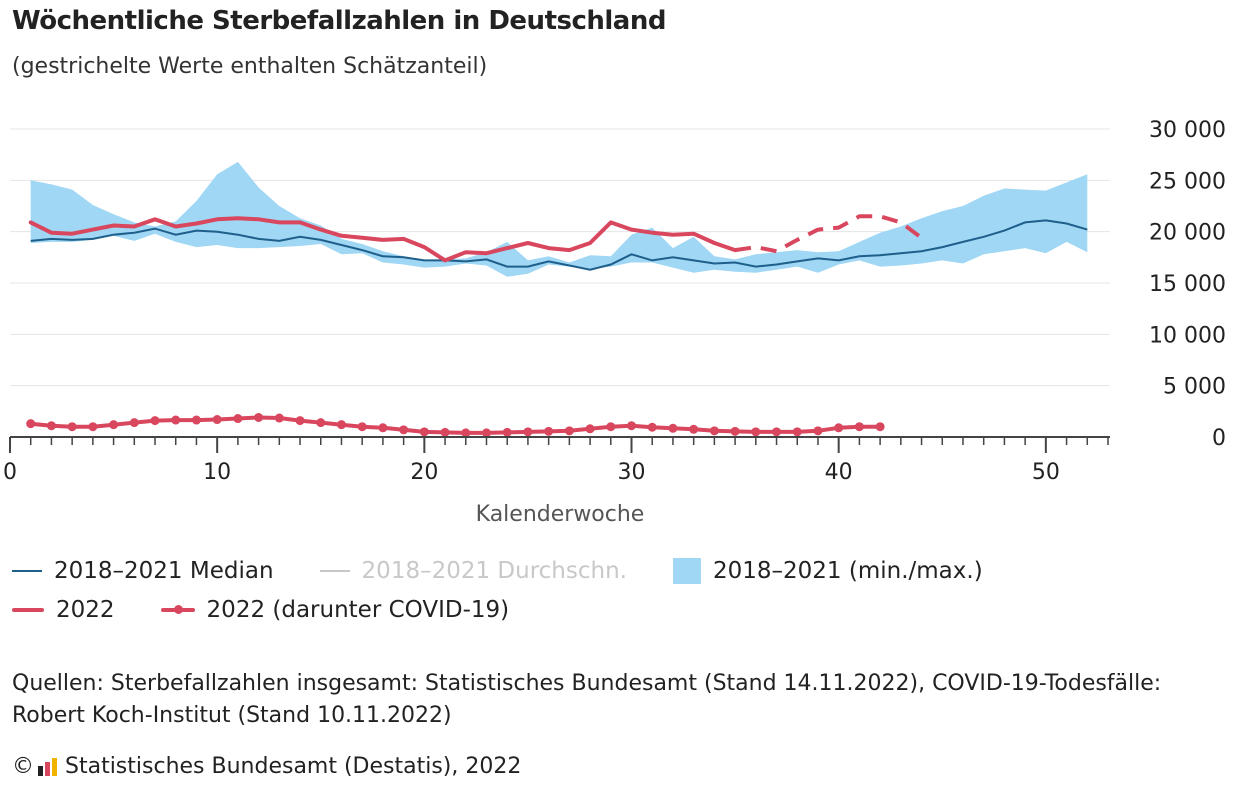 The width and height of the screenshot is (1241, 799). What do you see at coordinates (358, 610) in the screenshot?
I see `legend-label-covid: 2022 (darunter COVID-19)` at bounding box center [358, 610].